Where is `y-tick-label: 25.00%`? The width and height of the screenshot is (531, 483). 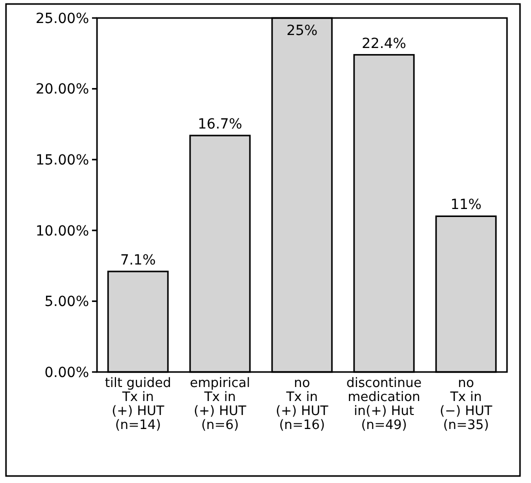 y-tick-label: 25.00% is located at coordinates (62, 18).